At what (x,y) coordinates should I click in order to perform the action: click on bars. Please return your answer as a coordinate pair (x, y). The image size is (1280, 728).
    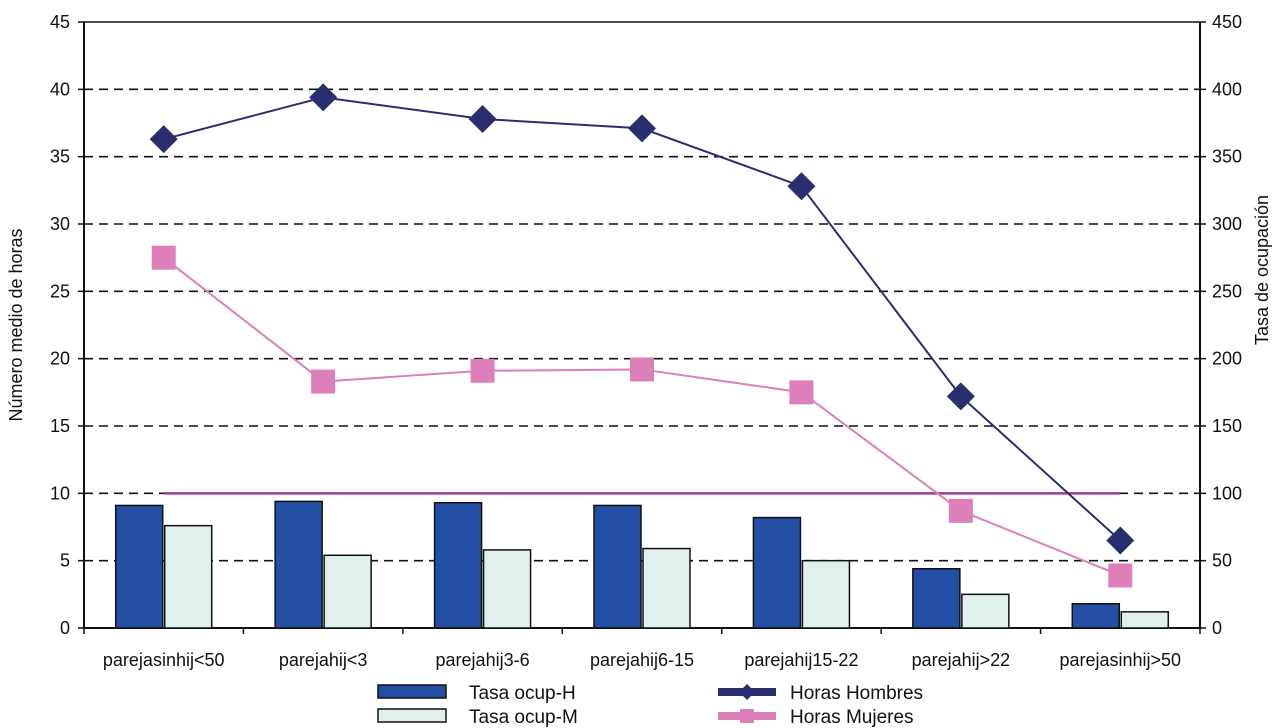
    Looking at the image, I should click on (642, 564).